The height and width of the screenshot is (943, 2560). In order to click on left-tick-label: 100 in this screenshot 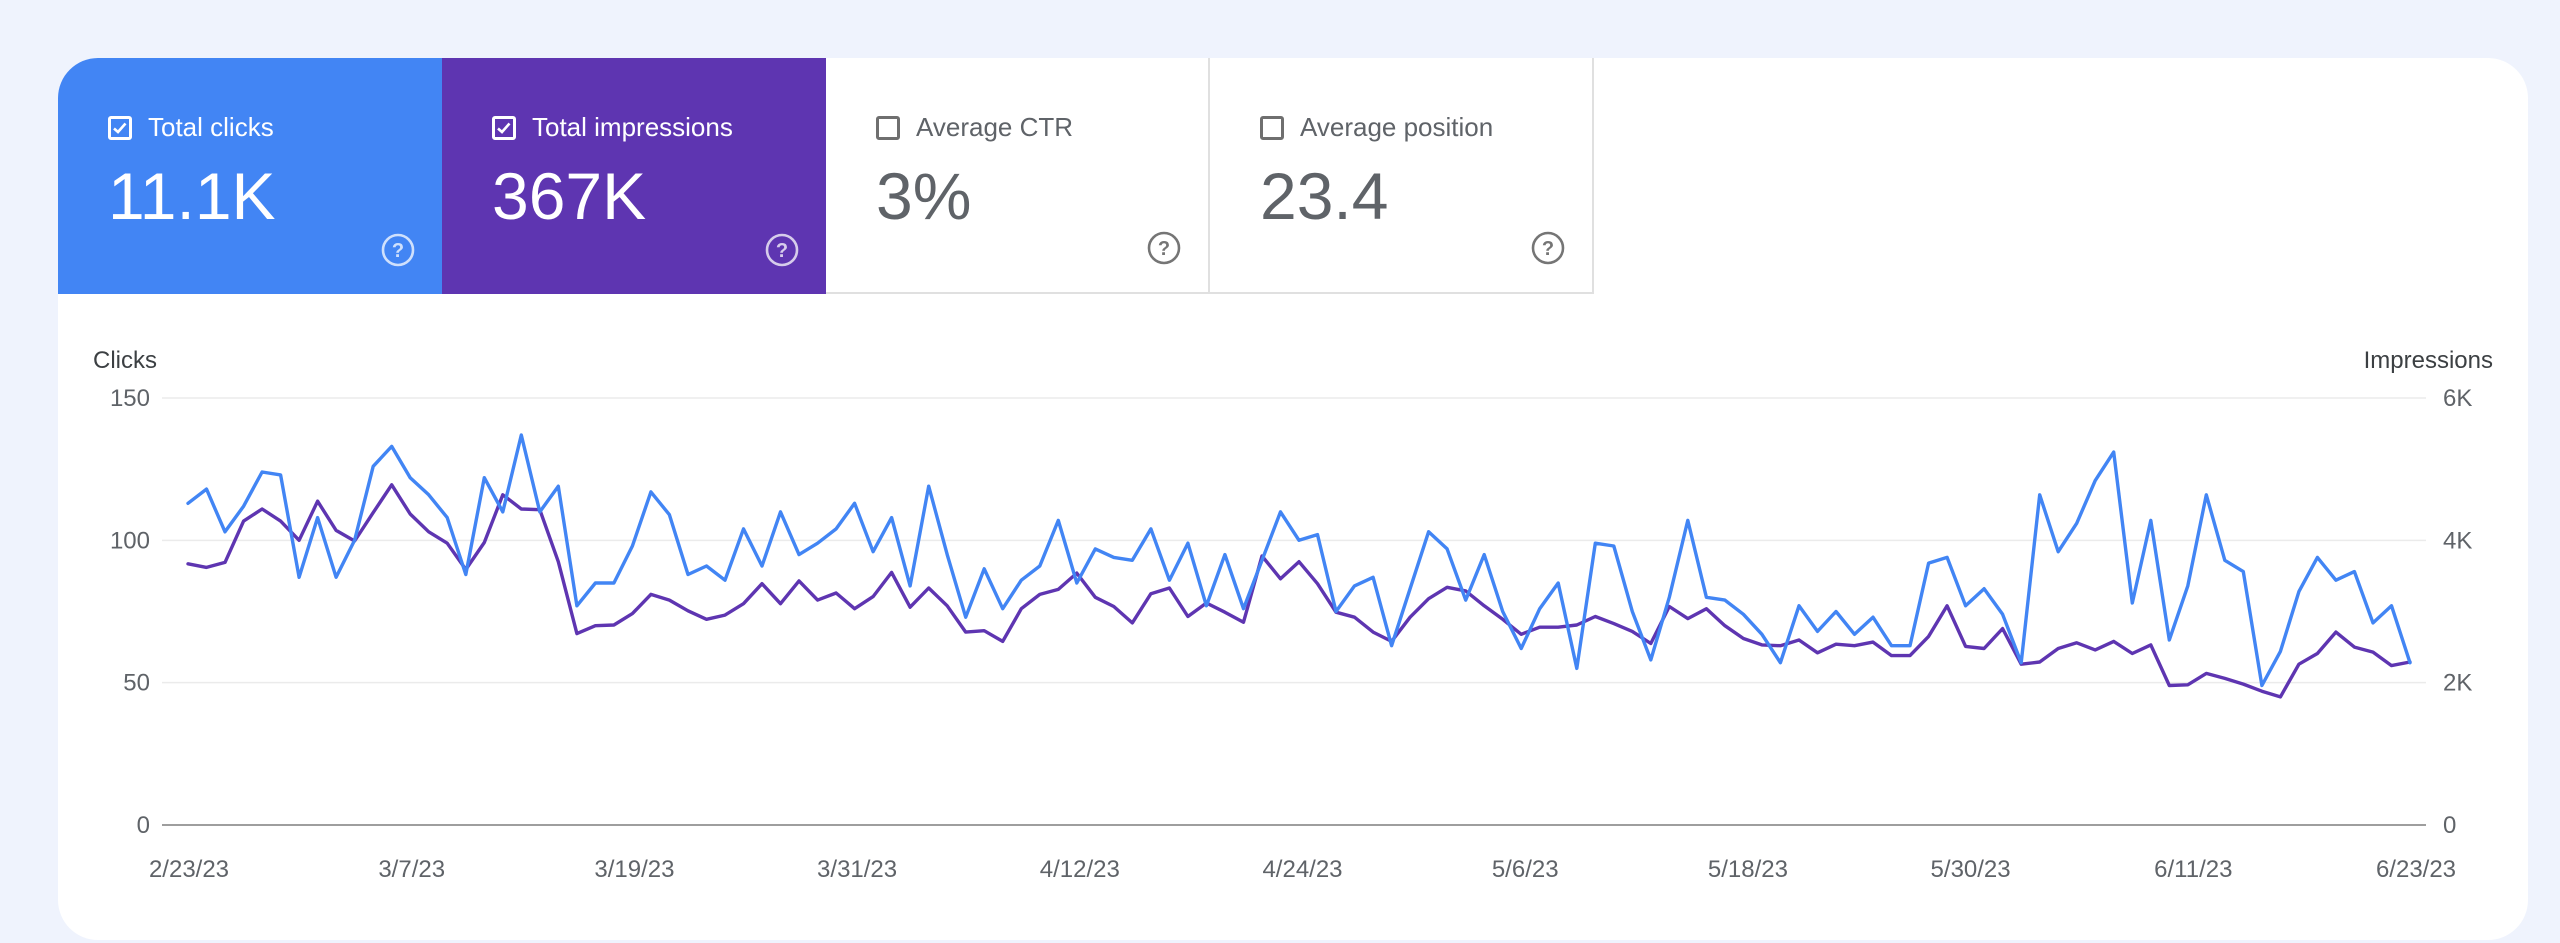, I will do `click(130, 540)`.